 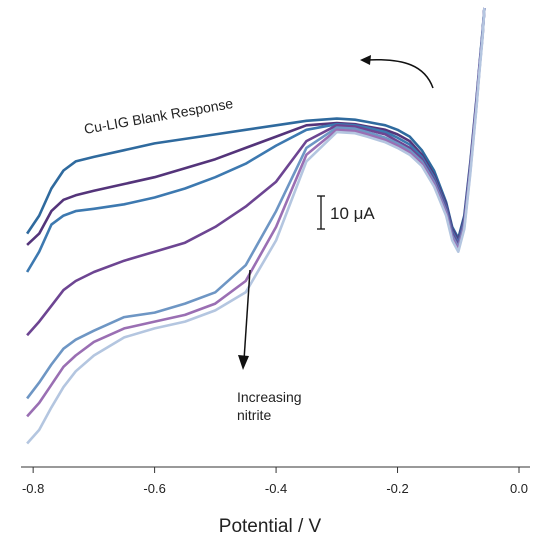 What do you see at coordinates (519, 488) in the screenshot?
I see `x-tick-label: 0.0` at bounding box center [519, 488].